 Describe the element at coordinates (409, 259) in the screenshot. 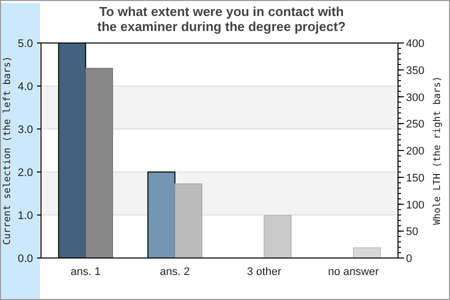

I see `y2-tick-label: 0` at that location.